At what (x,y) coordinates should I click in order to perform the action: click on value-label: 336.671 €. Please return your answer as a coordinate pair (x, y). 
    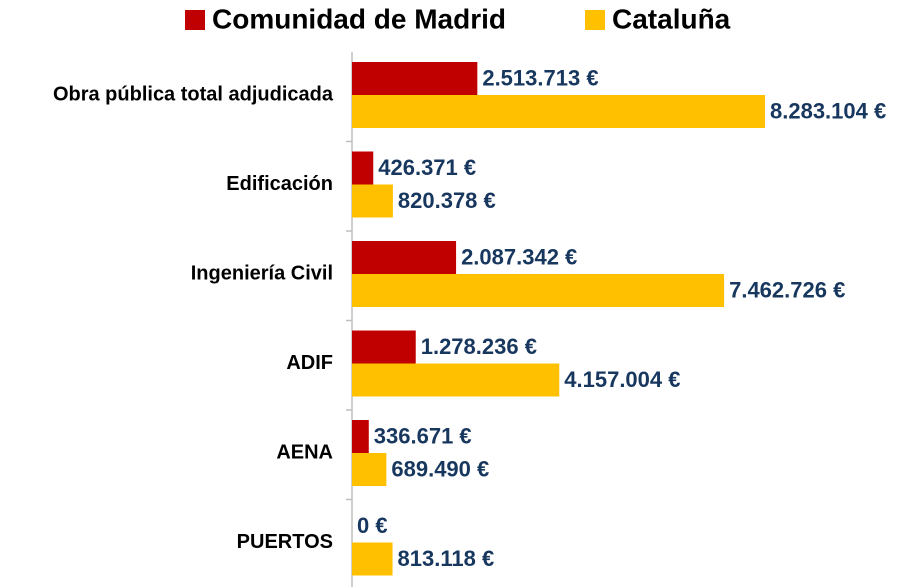
    Looking at the image, I should click on (423, 435).